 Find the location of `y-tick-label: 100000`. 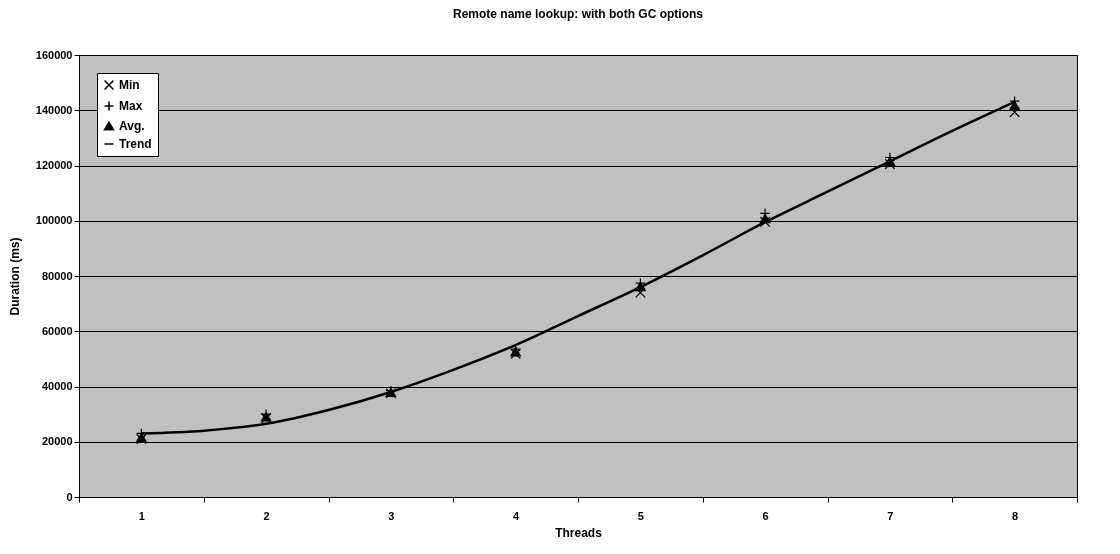

y-tick-label: 100000 is located at coordinates (54, 220).